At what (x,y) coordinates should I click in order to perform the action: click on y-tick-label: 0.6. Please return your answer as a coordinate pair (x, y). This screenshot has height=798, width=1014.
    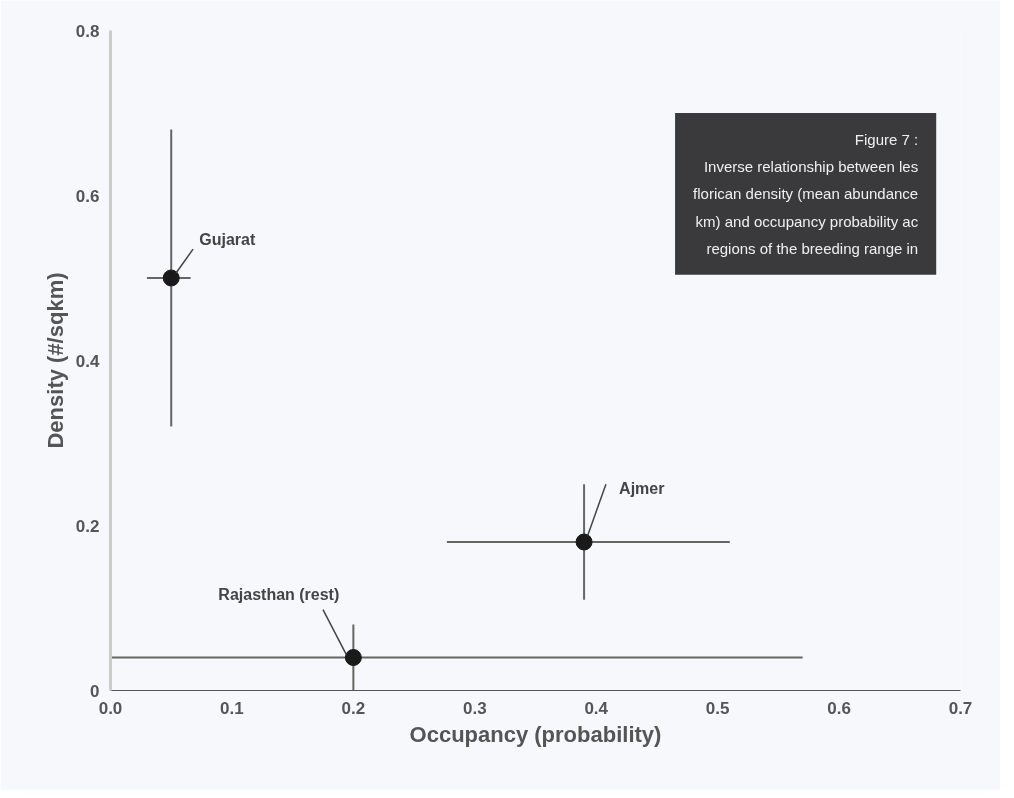
    Looking at the image, I should click on (87, 196).